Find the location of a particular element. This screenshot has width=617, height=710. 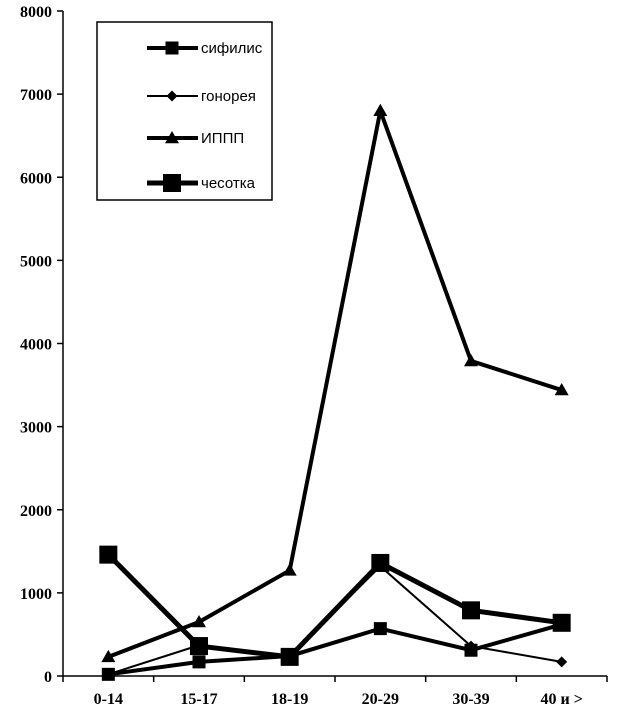

legend-label: ИППП is located at coordinates (222, 138).